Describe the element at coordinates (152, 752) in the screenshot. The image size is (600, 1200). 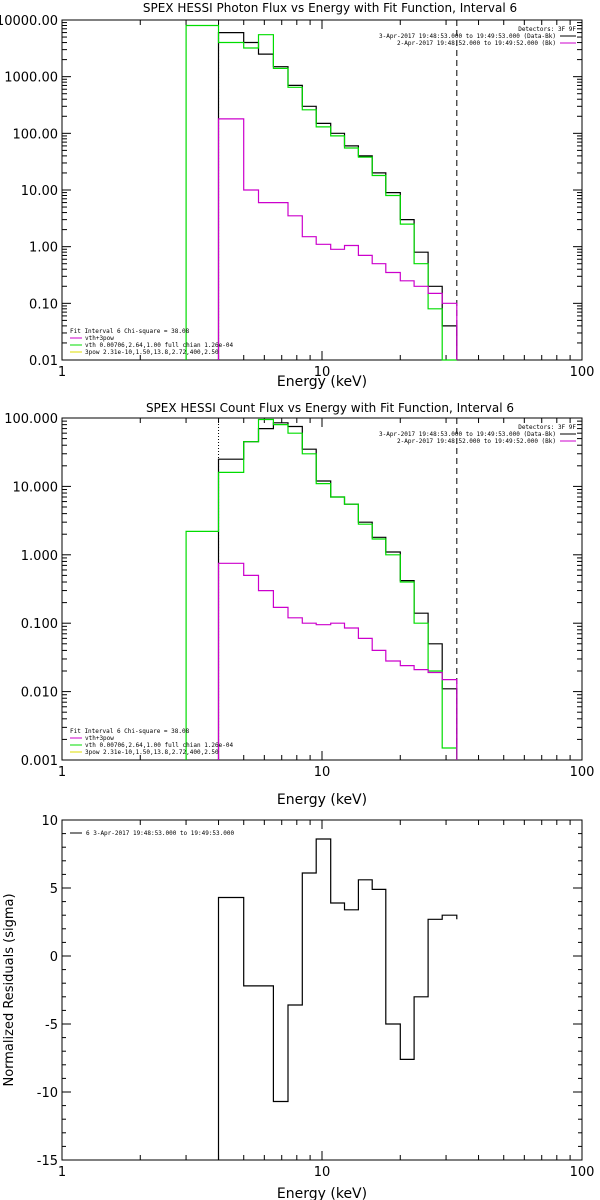
I see `panel2-legend-pow: 3pow 2.31e-10,1.50,13.8,2.72,400,2.50` at that location.